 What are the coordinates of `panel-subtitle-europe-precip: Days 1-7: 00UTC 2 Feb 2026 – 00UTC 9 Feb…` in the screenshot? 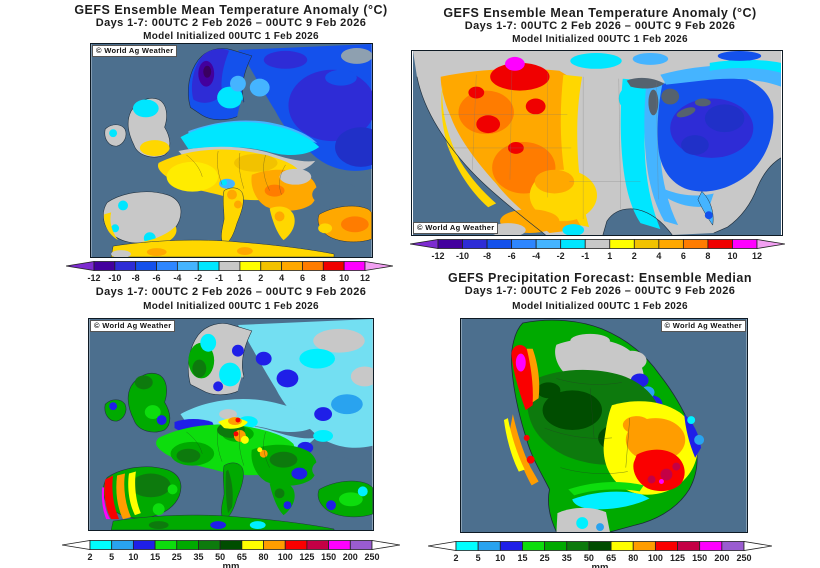 It's located at (231, 292).